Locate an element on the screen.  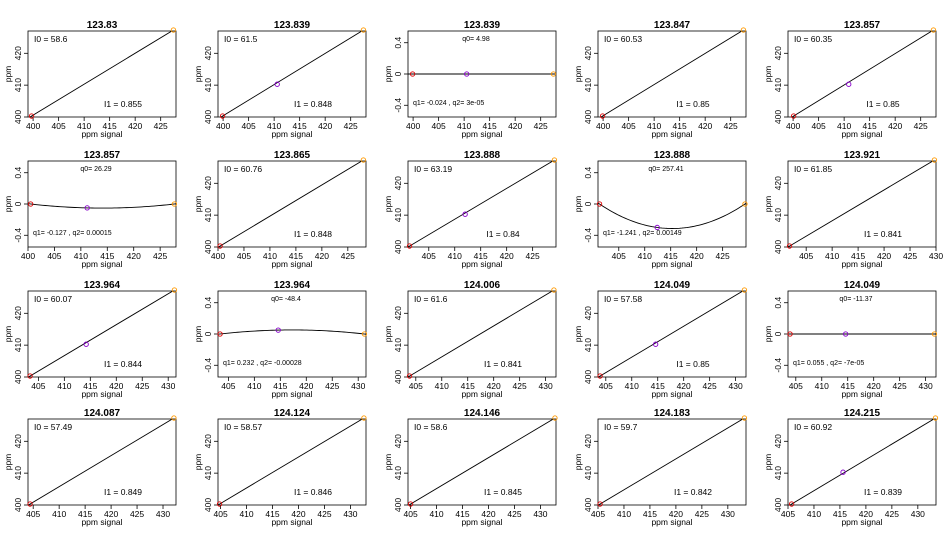
annotation-i0: I0 = 60.35 is located at coordinates (813, 39).